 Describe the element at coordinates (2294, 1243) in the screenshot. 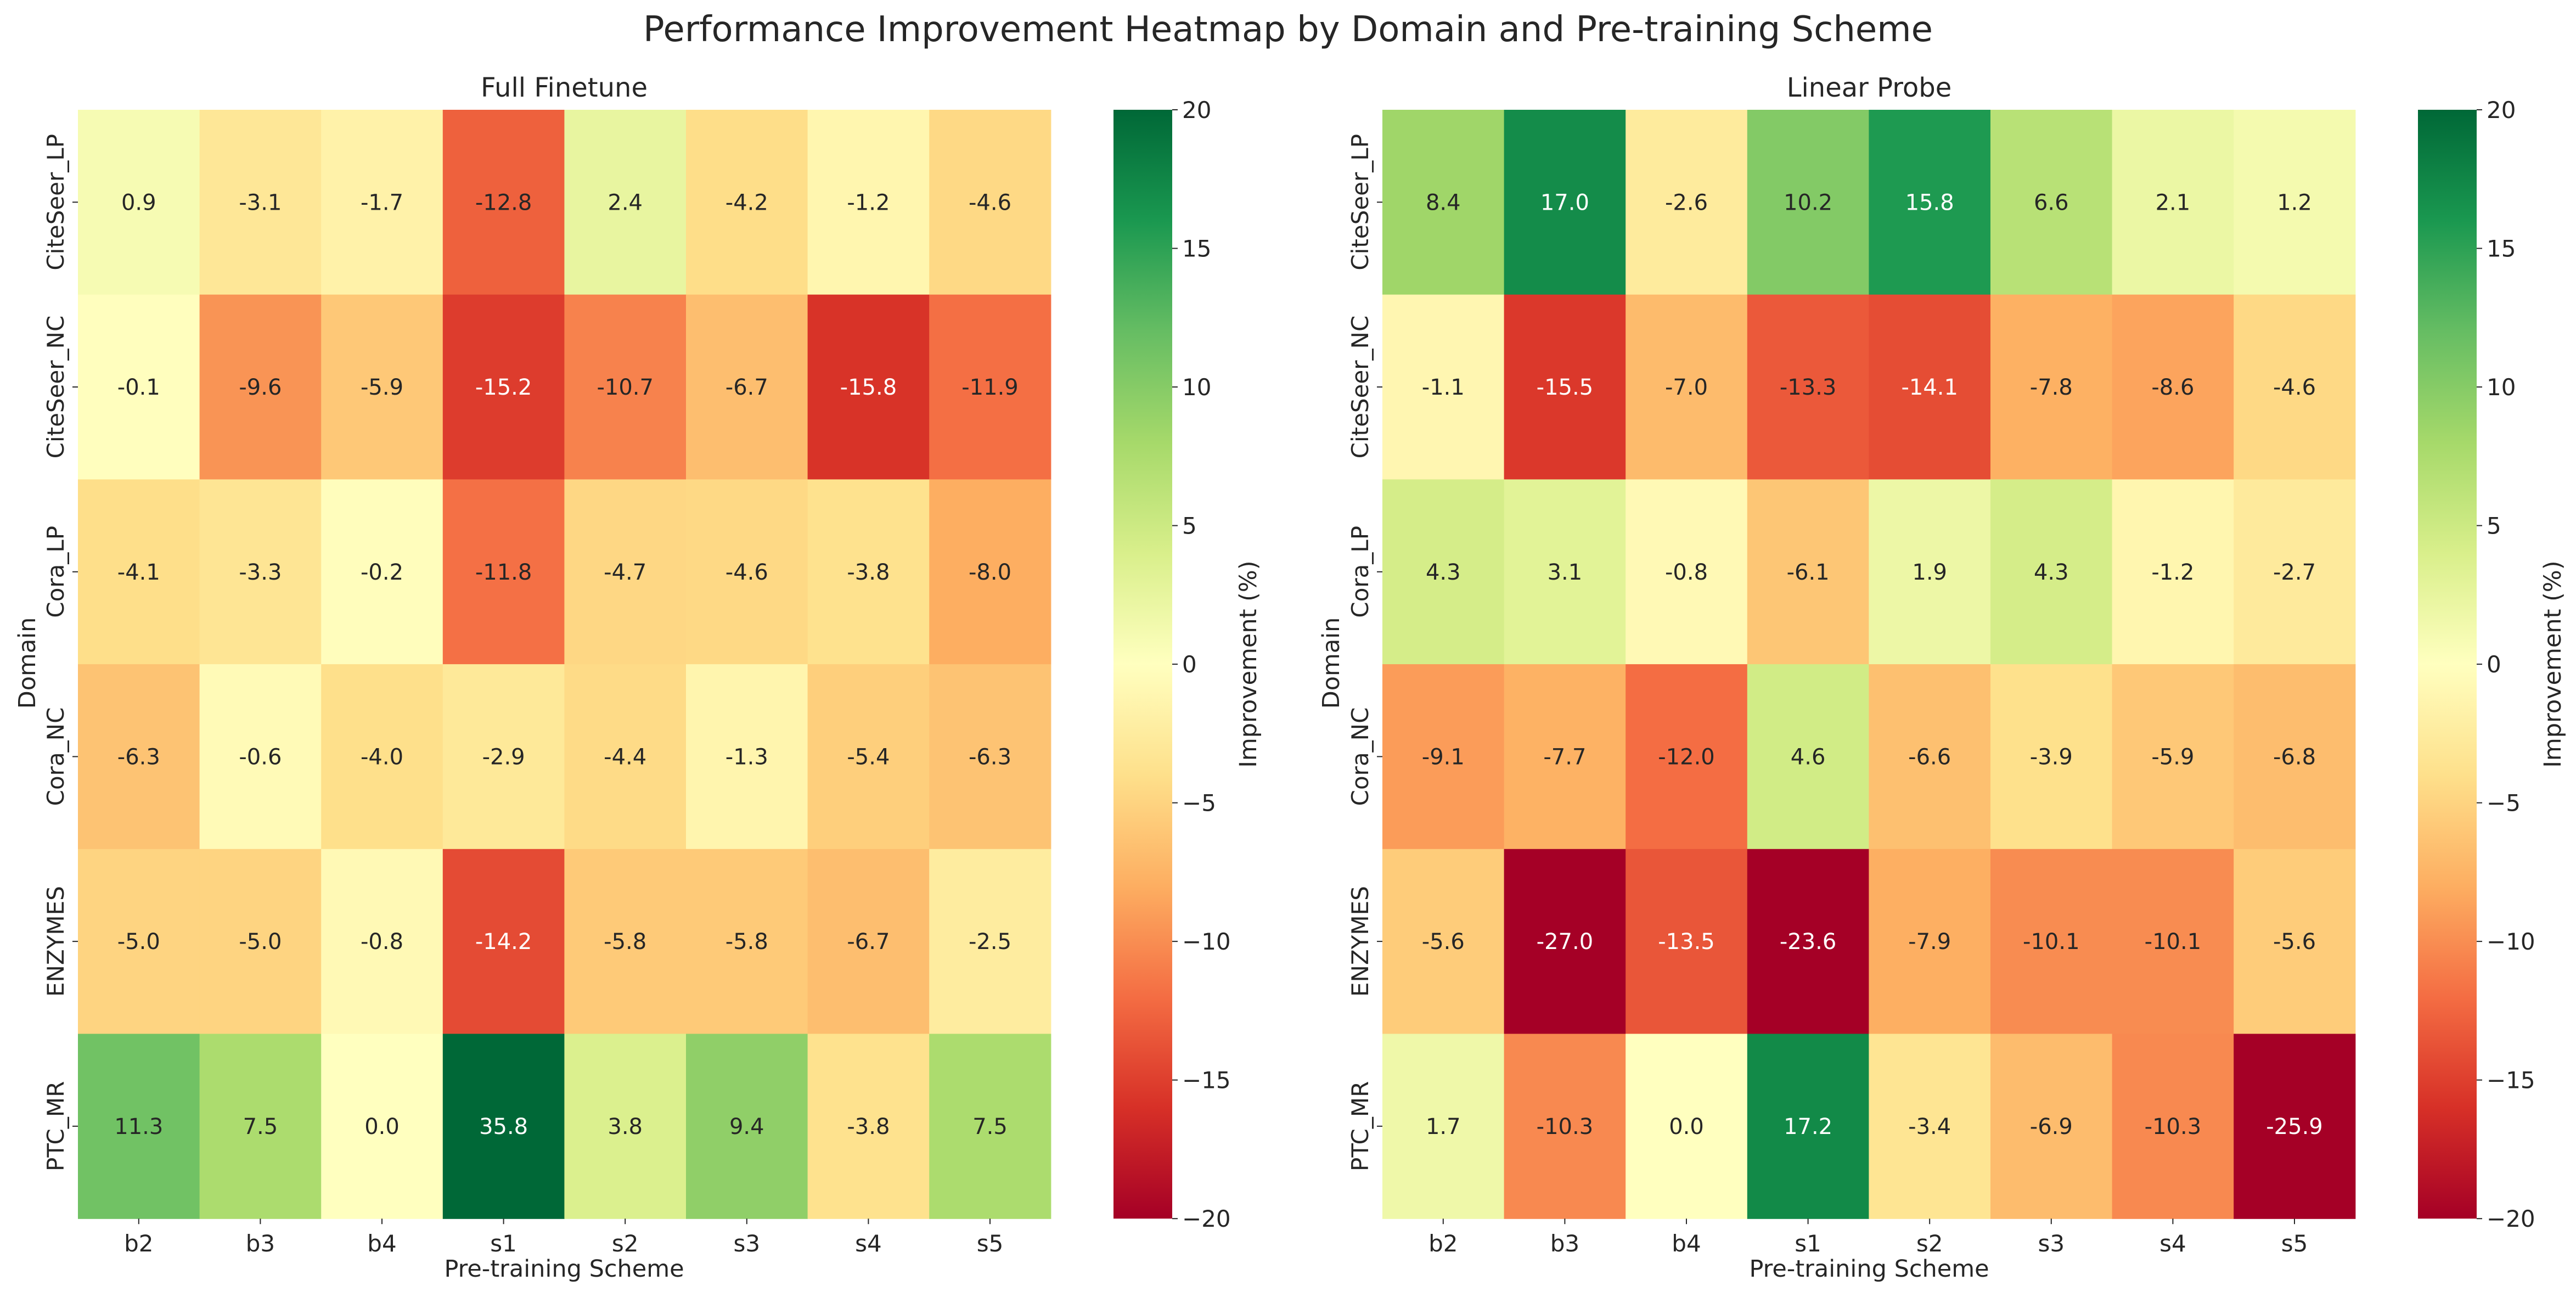

I see `x-tick-label: s5` at that location.